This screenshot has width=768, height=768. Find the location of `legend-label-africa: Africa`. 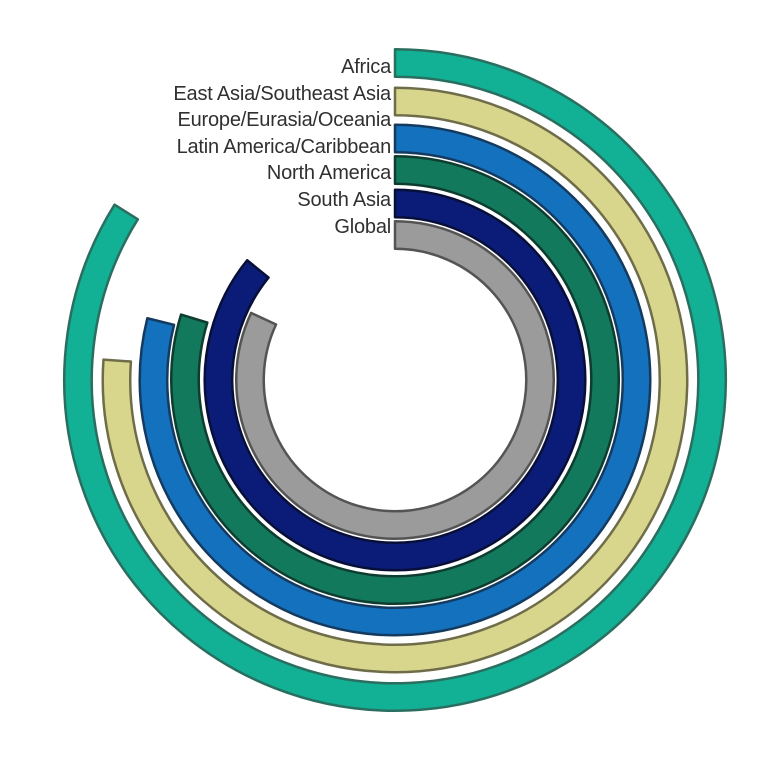

legend-label-africa: Africa is located at coordinates (366, 67).